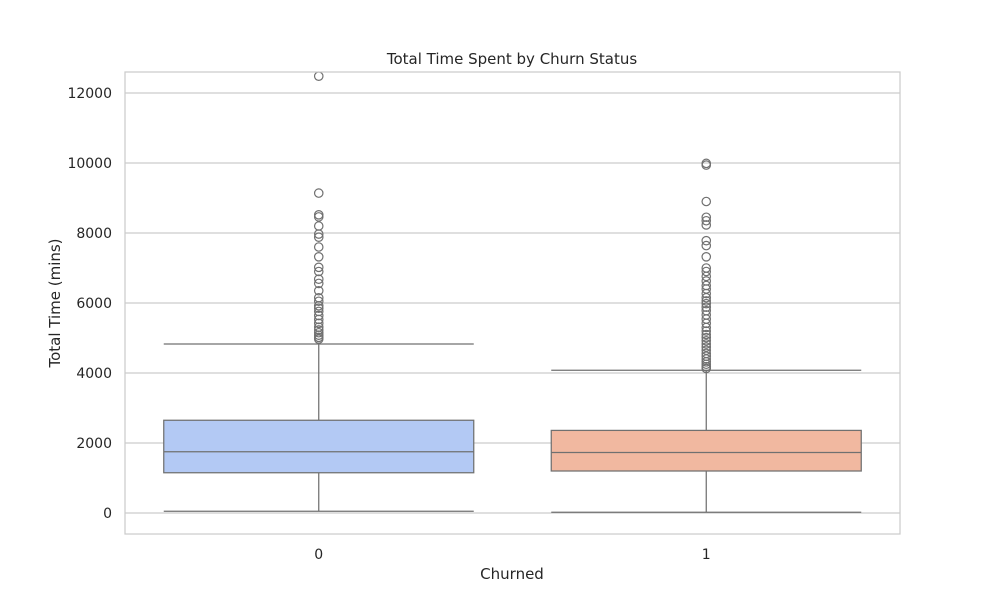  Describe the element at coordinates (89, 94) in the screenshot. I see `y-tick-label: 12000` at that location.